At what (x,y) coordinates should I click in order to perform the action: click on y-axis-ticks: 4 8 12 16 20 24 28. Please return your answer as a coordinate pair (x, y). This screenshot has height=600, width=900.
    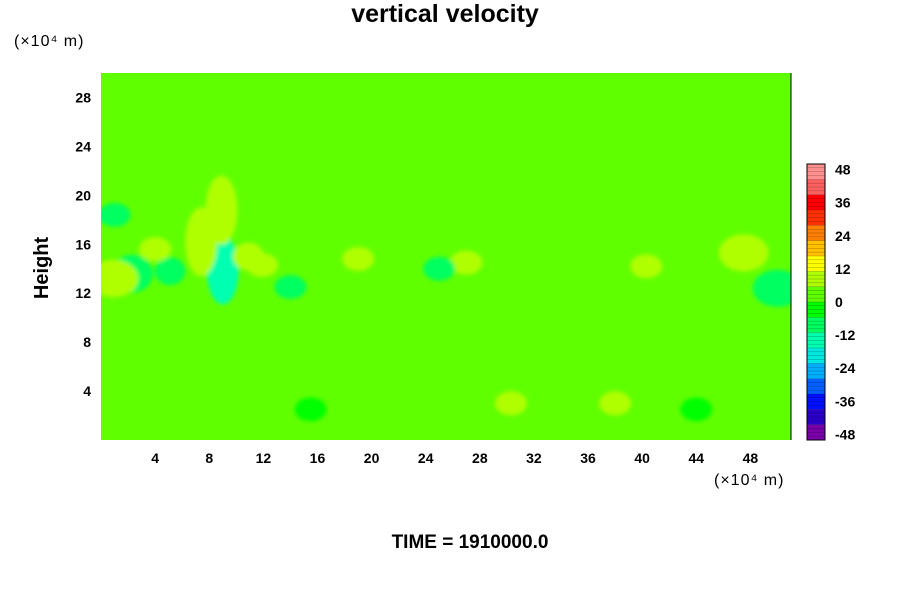
    Looking at the image, I should click on (83, 244).